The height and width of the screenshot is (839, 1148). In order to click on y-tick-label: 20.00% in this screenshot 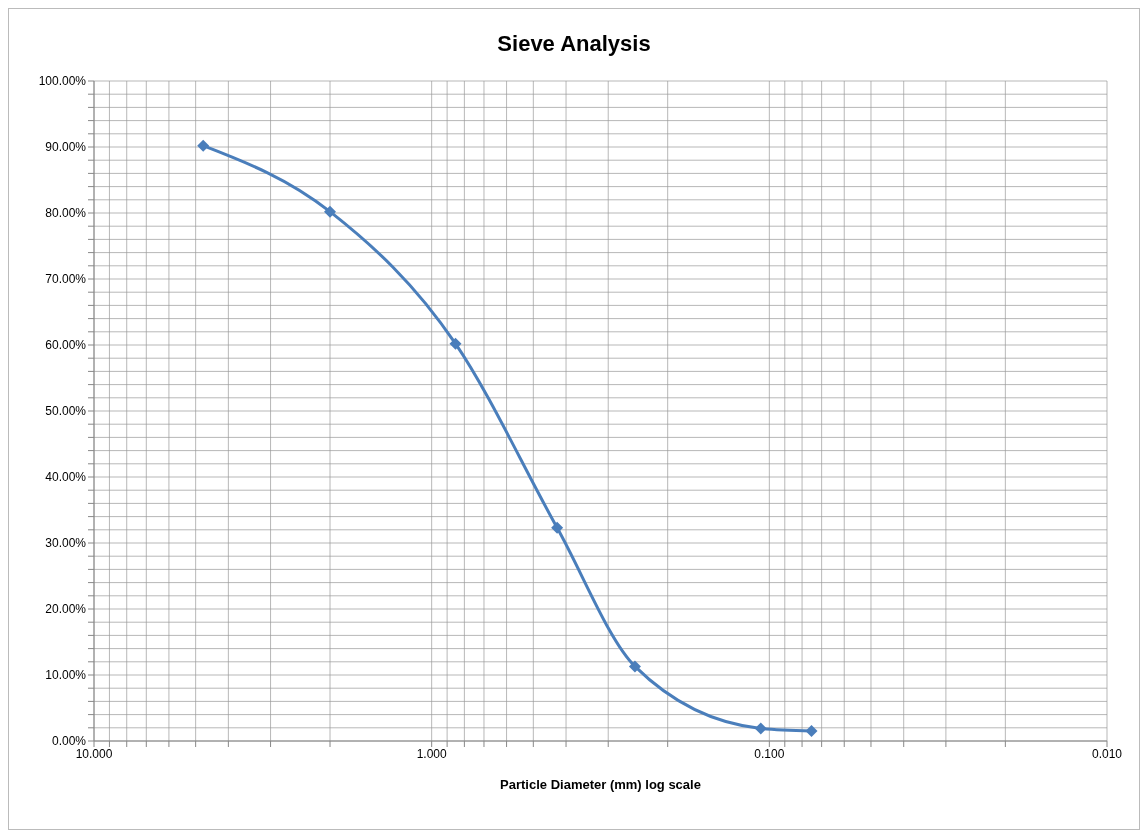, I will do `click(66, 609)`.